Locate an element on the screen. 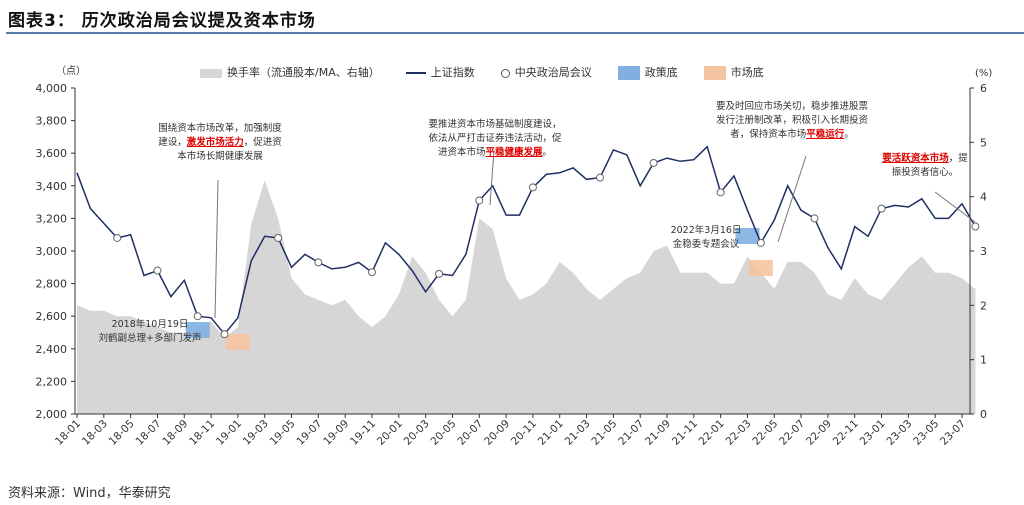 The width and height of the screenshot is (1024, 505). x-tick-label: 23-05 is located at coordinates (926, 433).